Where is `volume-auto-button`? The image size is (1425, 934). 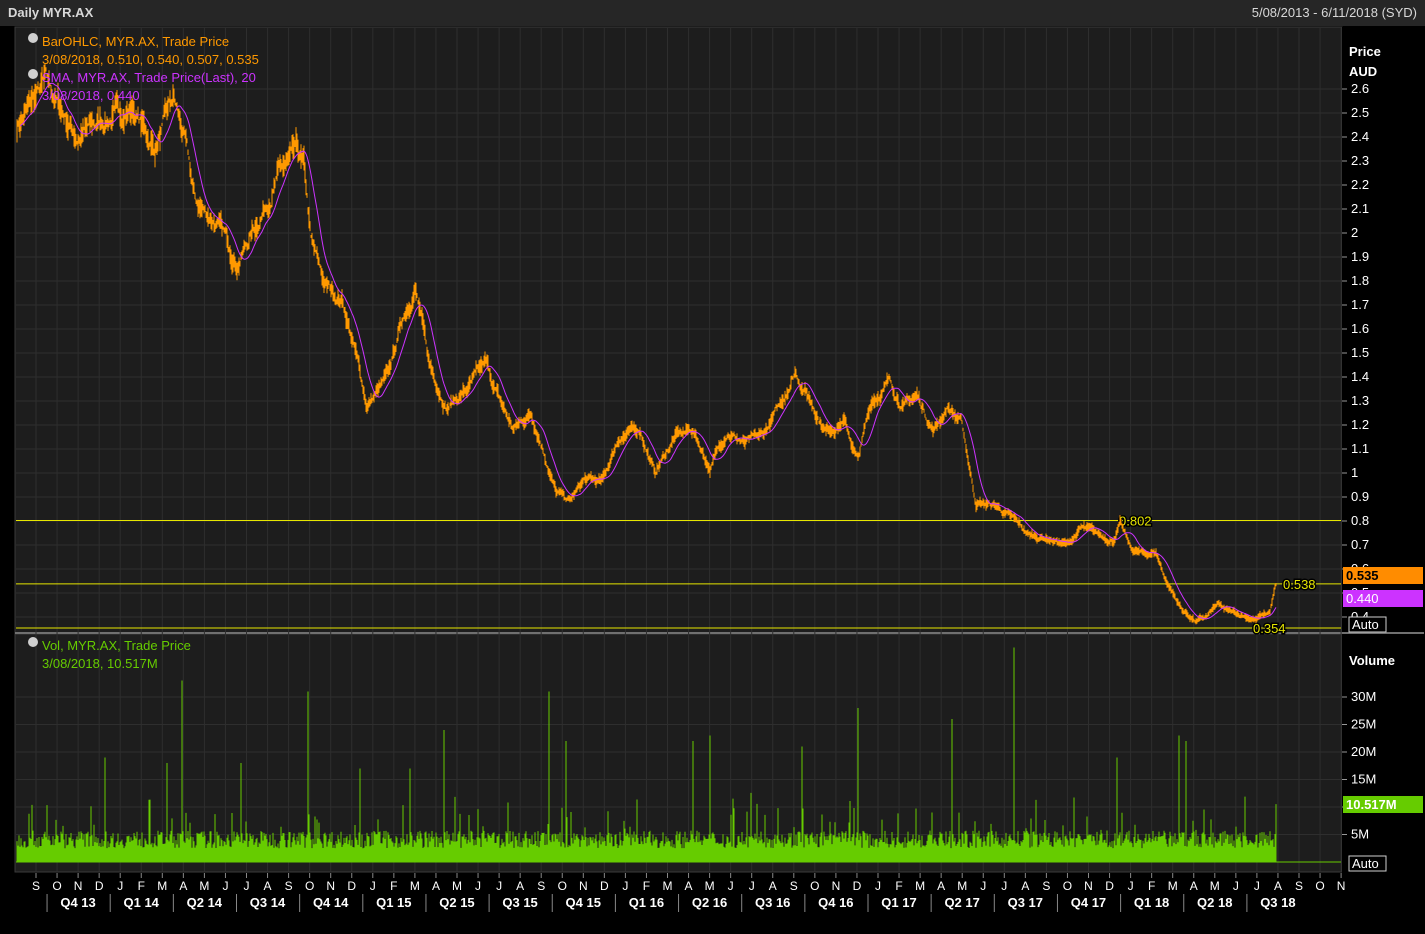 volume-auto-button is located at coordinates (1367, 863).